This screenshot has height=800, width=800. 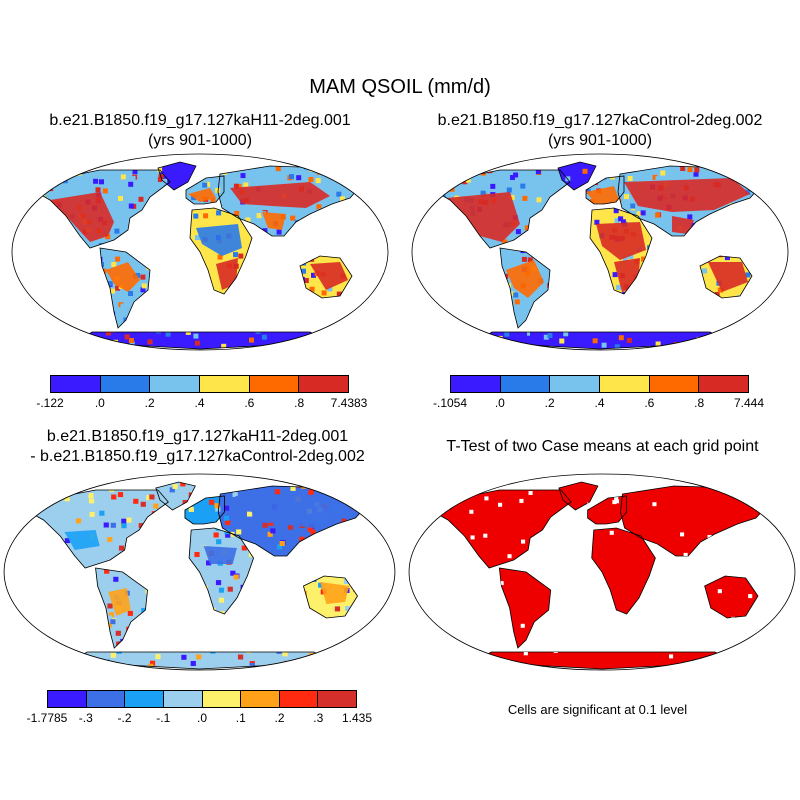 What do you see at coordinates (450, 403) in the screenshot?
I see `colorbar-label: -.1054` at bounding box center [450, 403].